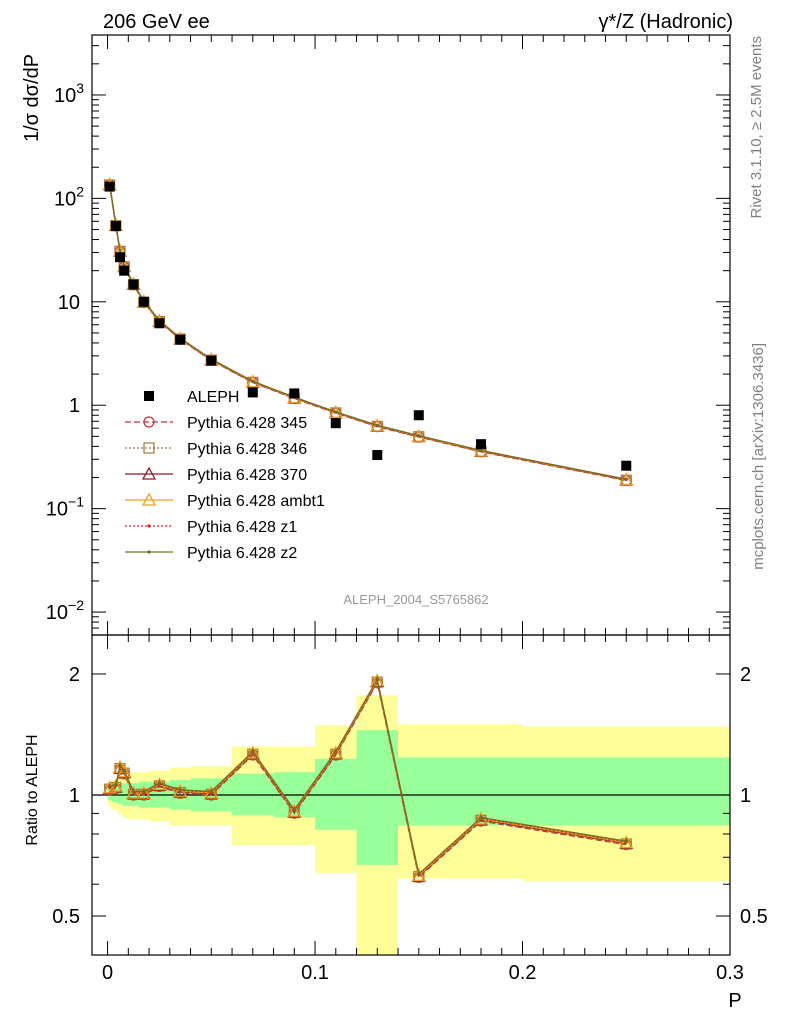 The height and width of the screenshot is (1024, 786). I want to click on header-right-title: γ*/Z (Hadronic), so click(666, 22).